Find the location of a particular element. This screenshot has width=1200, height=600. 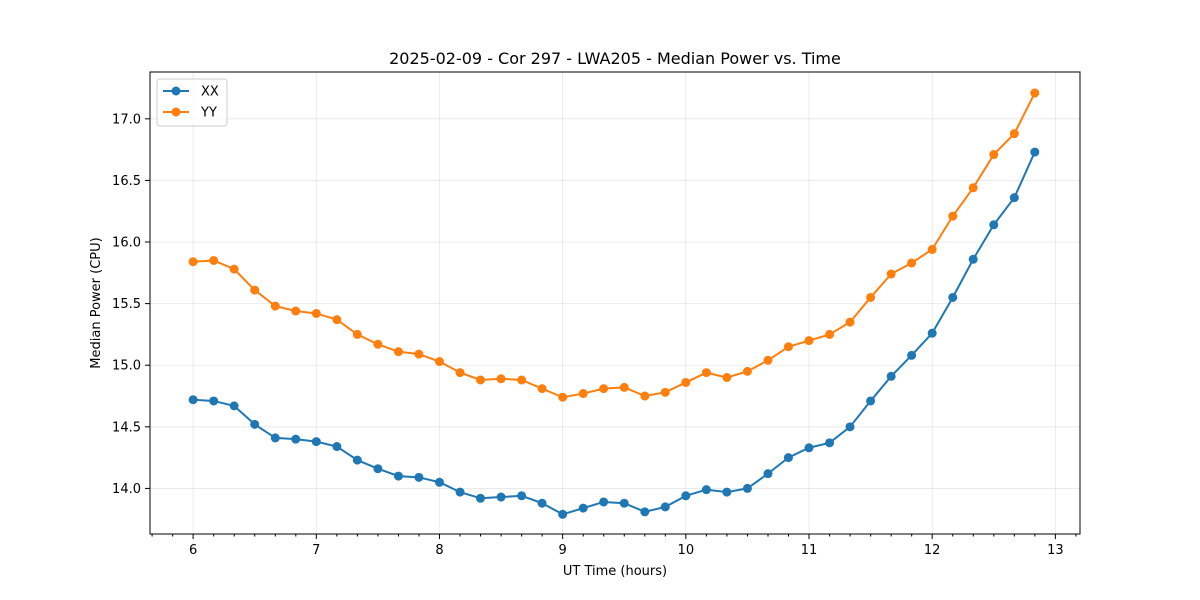

x-tick-label: 8 is located at coordinates (439, 550).